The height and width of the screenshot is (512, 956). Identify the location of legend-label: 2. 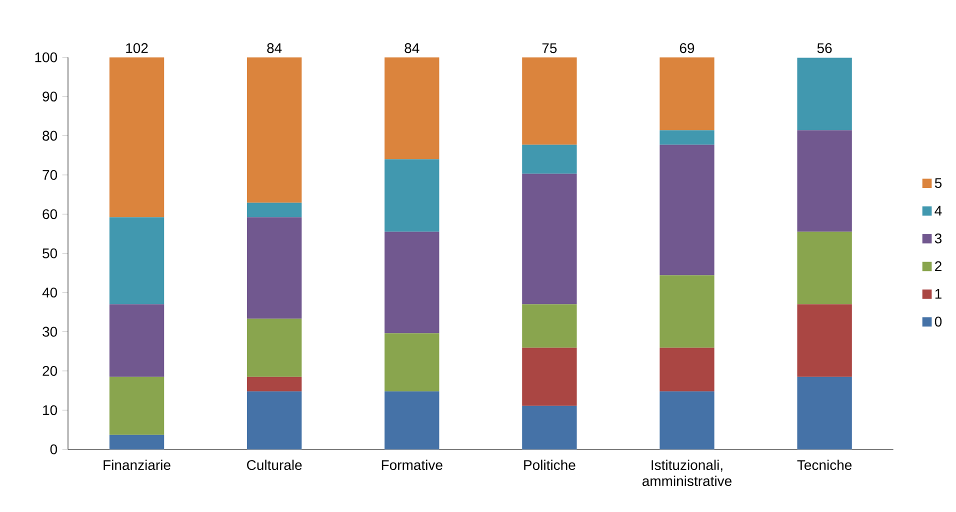
(938, 266).